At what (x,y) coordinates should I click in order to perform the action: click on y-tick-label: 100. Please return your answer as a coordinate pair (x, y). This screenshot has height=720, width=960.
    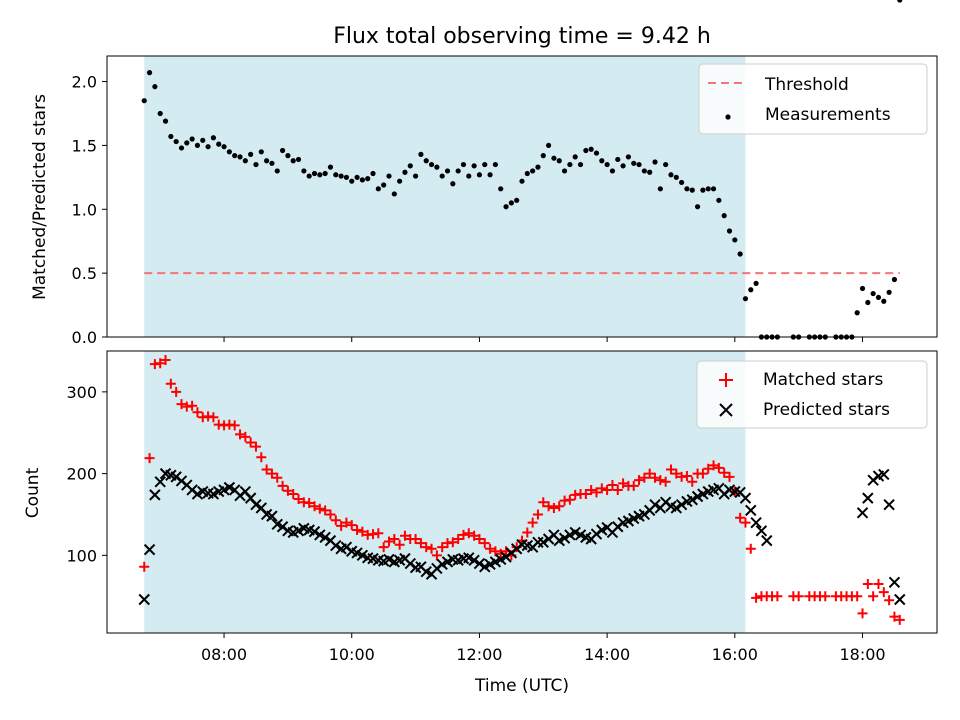
    Looking at the image, I should click on (81, 555).